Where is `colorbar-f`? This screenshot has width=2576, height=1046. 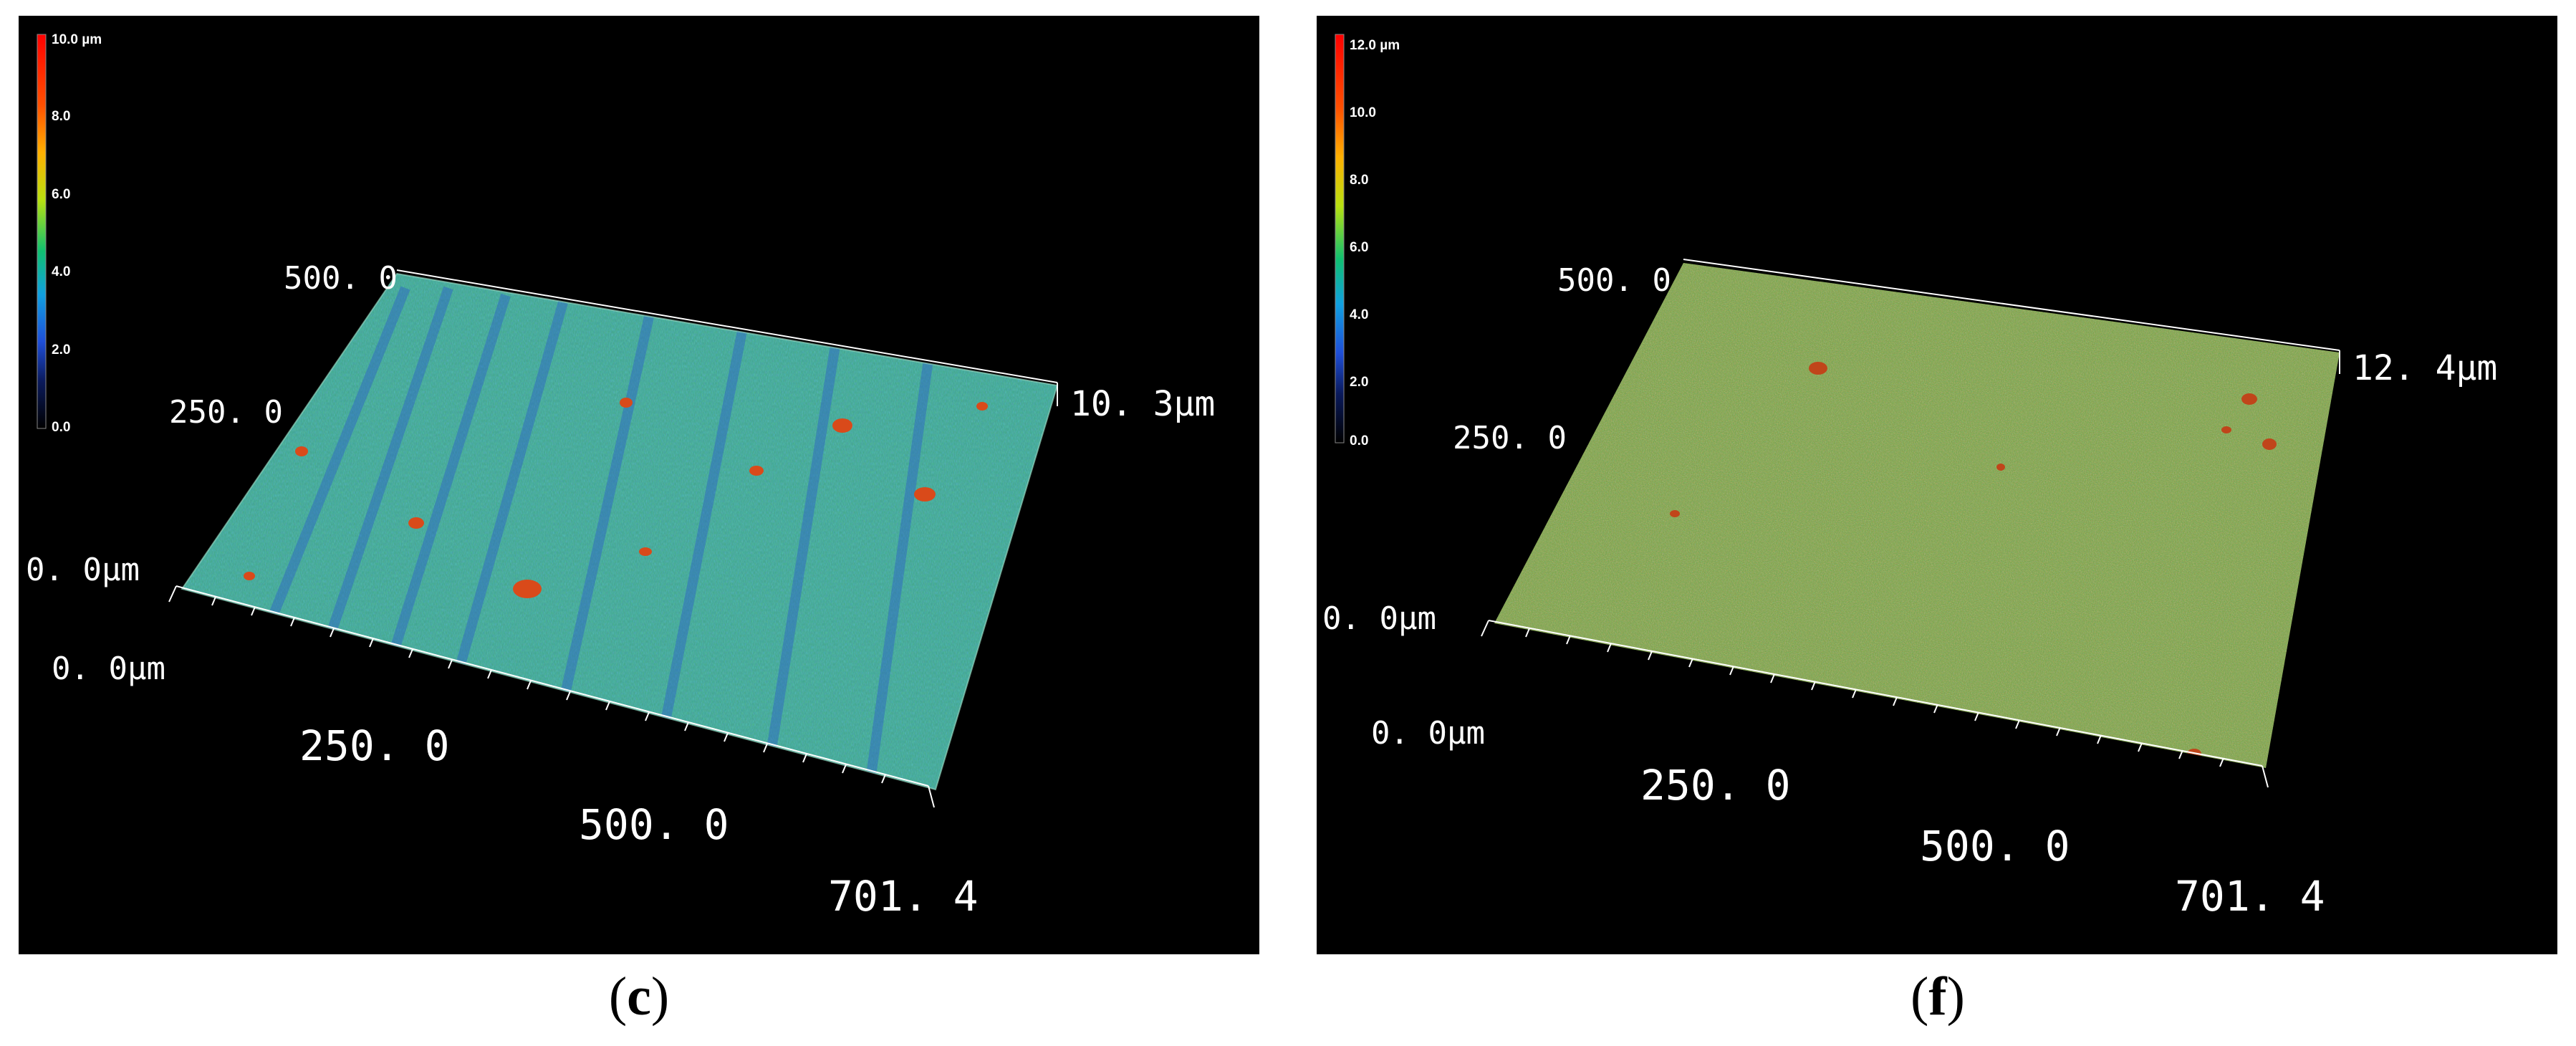 colorbar-f is located at coordinates (1339, 238).